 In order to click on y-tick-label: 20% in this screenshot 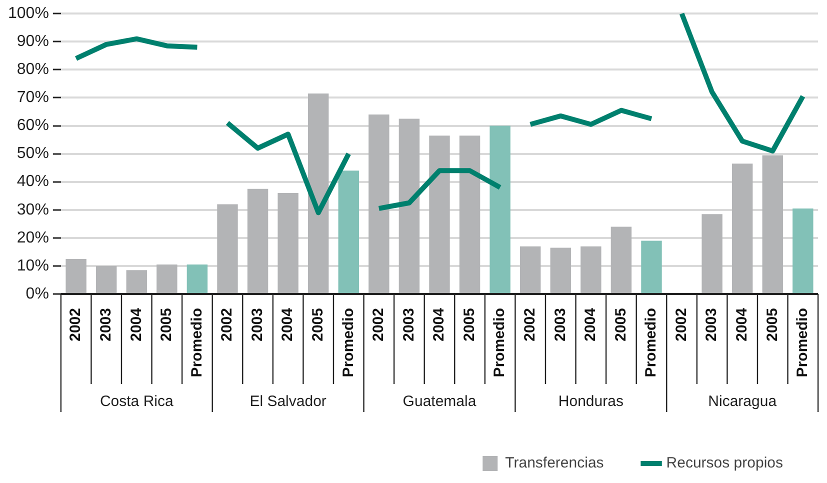, I will do `click(32, 237)`.